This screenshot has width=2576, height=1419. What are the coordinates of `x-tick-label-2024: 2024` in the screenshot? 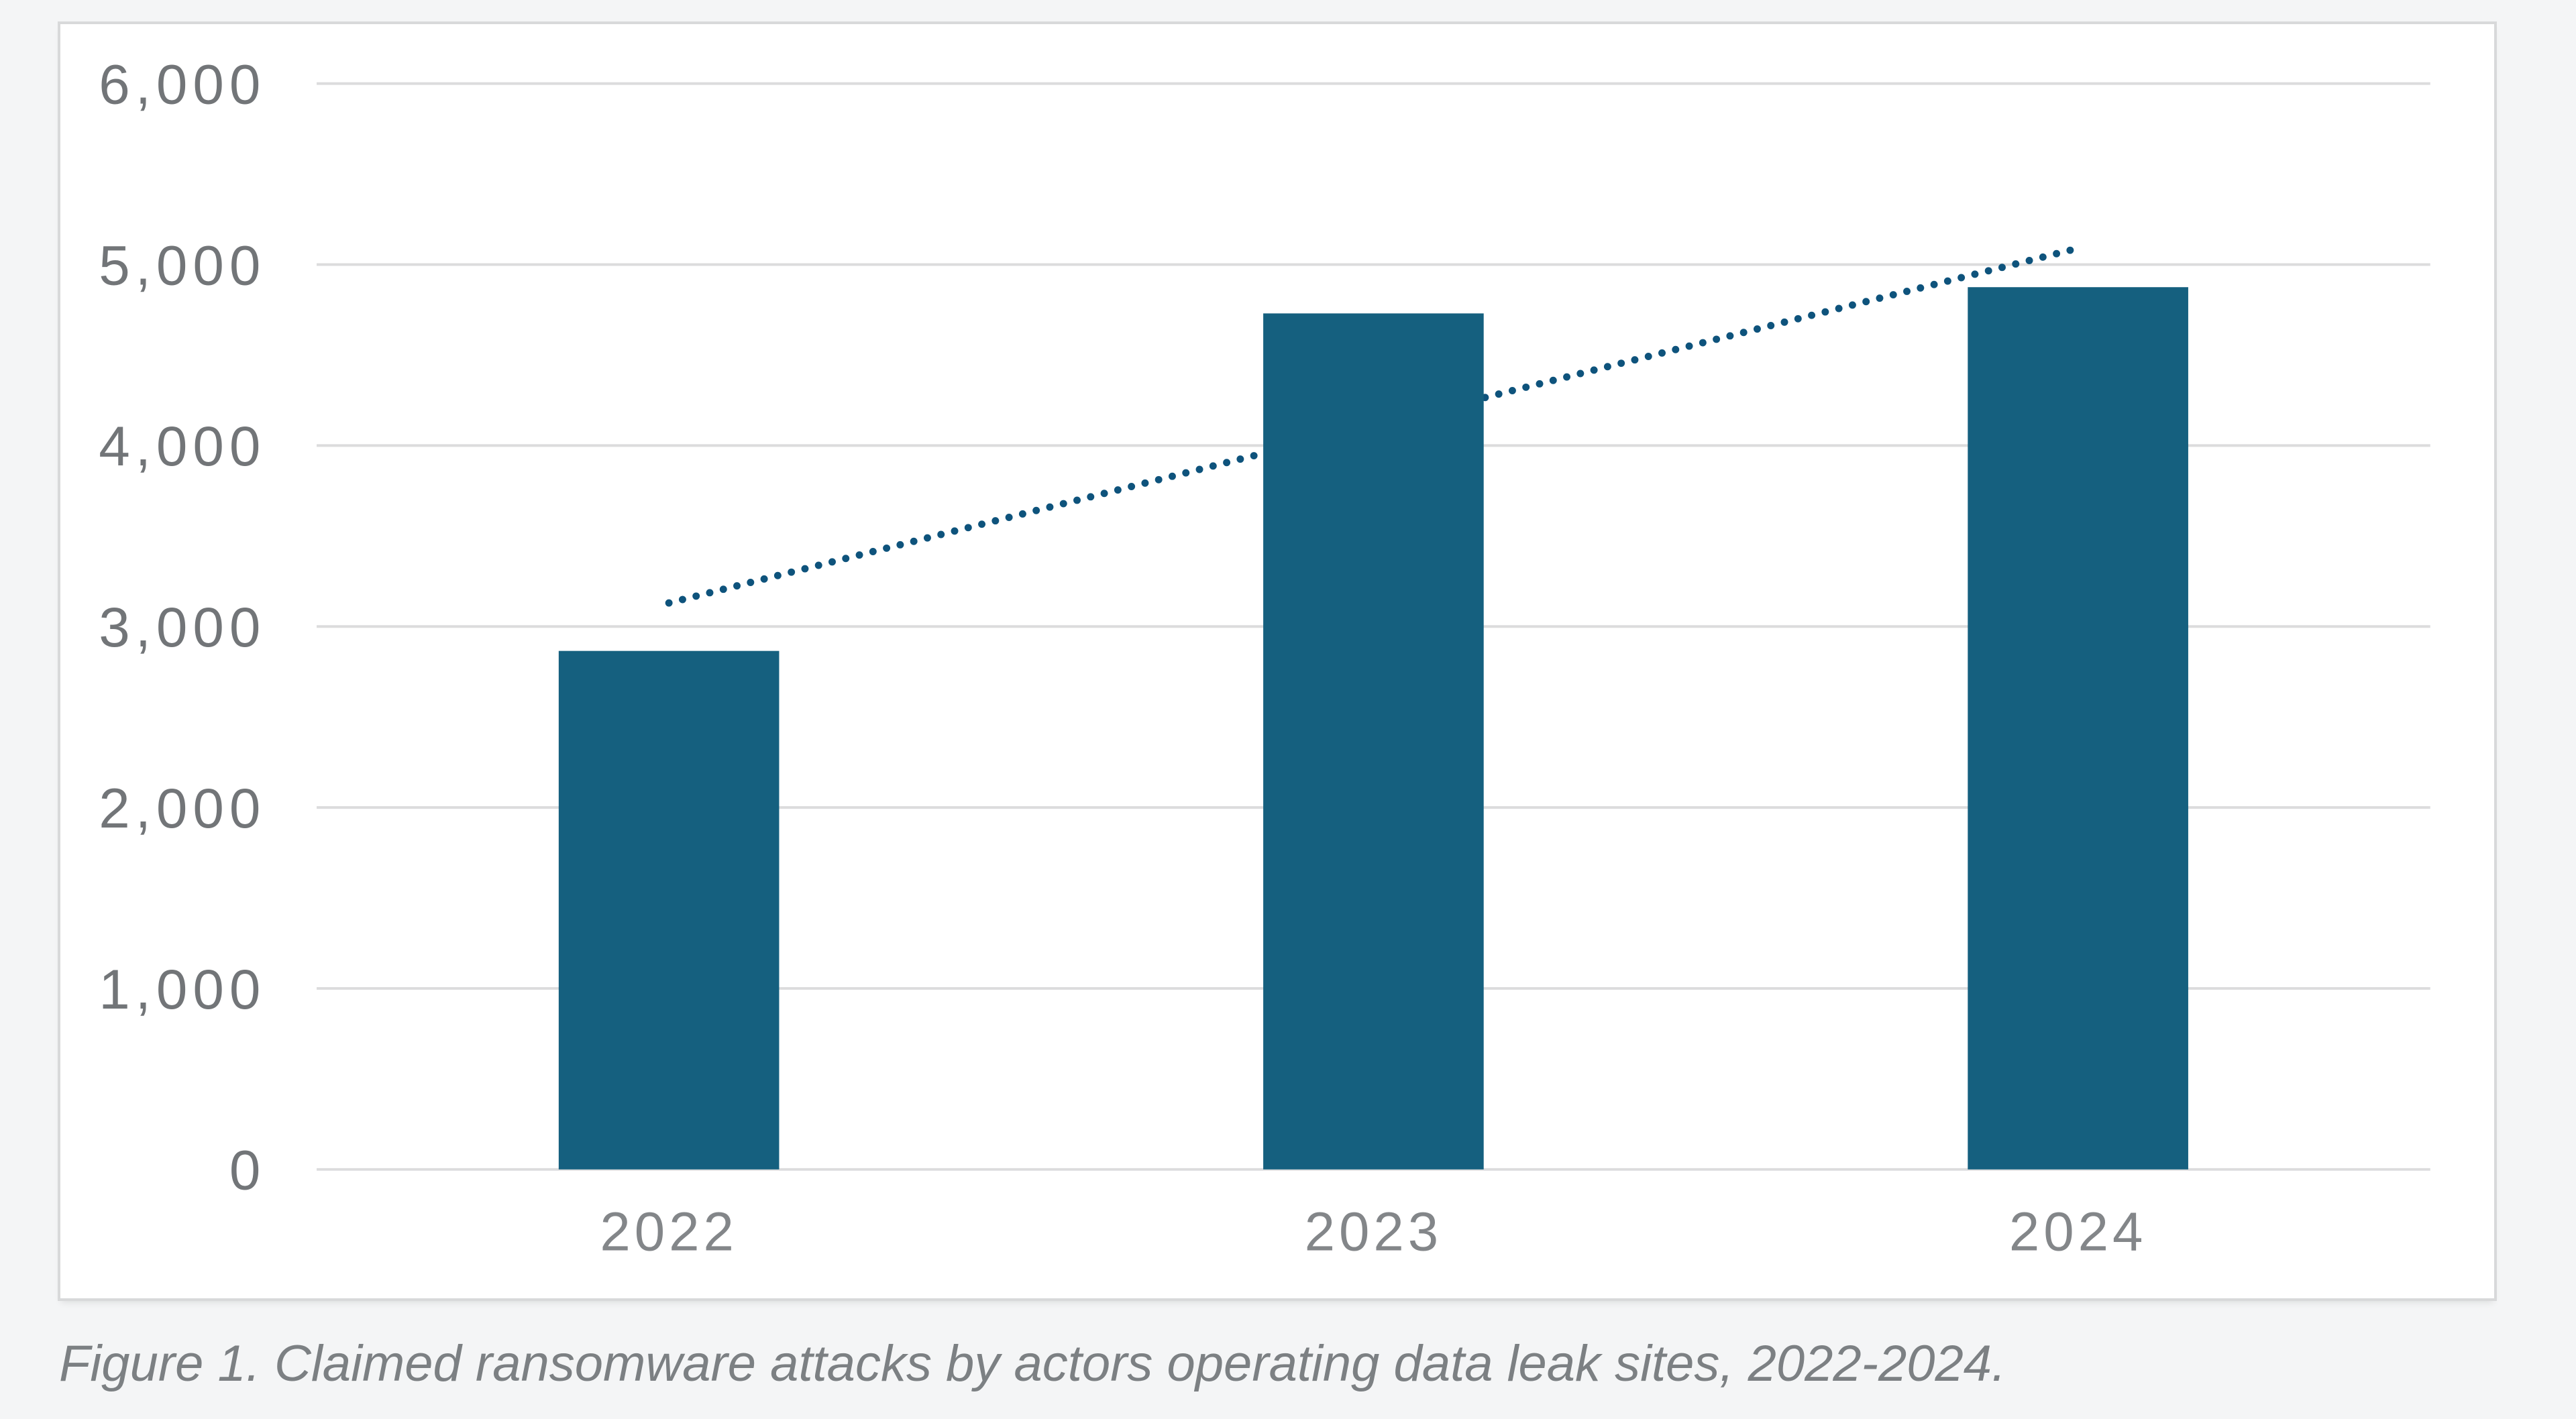 It's located at (2078, 1231).